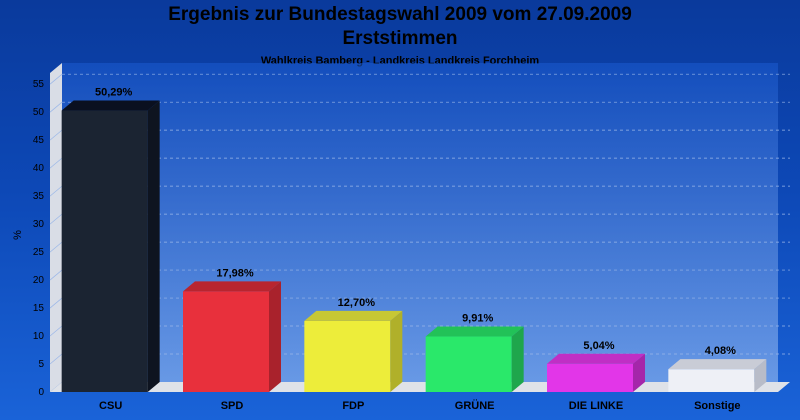  I want to click on data-label: 50,29%, so click(114, 93).